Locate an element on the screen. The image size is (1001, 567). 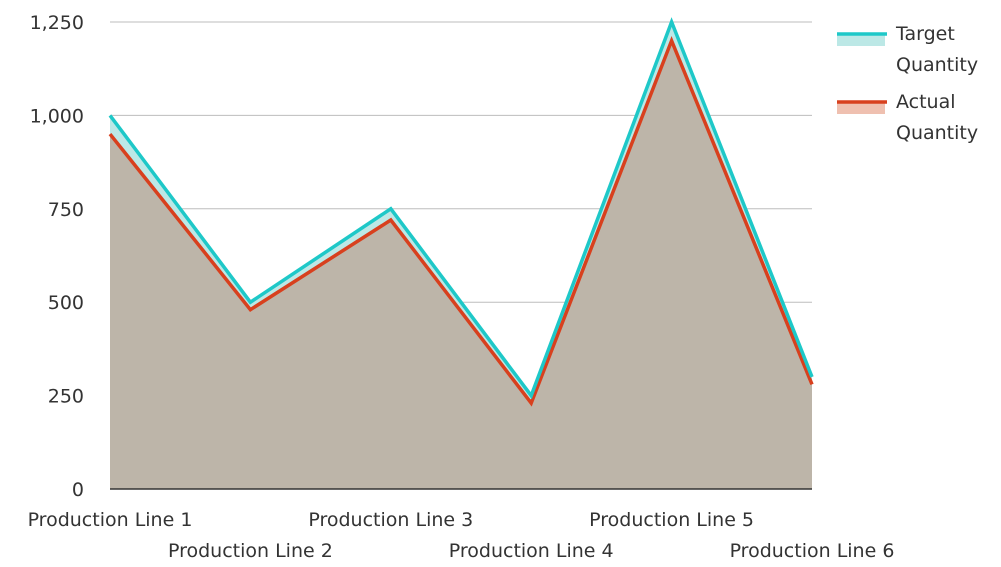
y-axis-tick-labels: 0 250 500 750 1,000 1,250 is located at coordinates (57, 256).